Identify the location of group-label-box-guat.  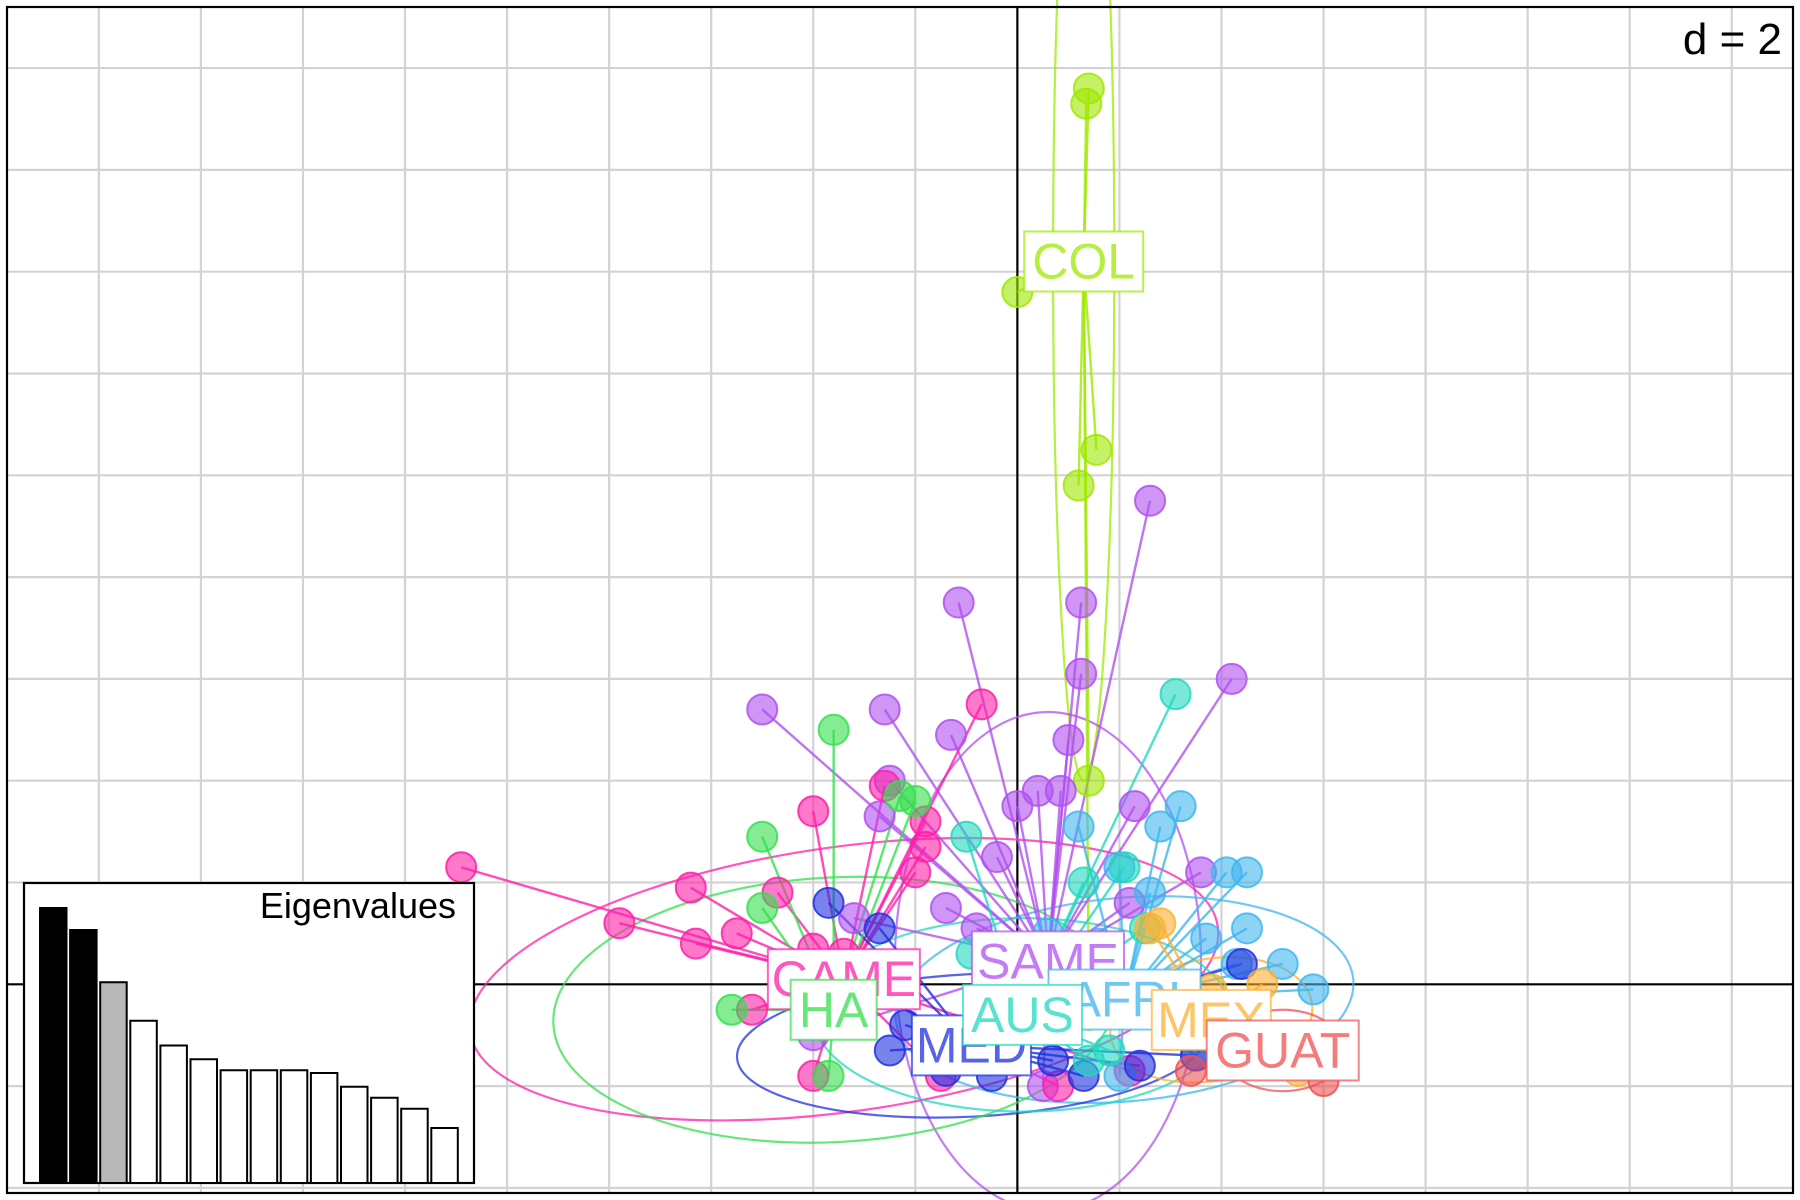
(1282, 1050).